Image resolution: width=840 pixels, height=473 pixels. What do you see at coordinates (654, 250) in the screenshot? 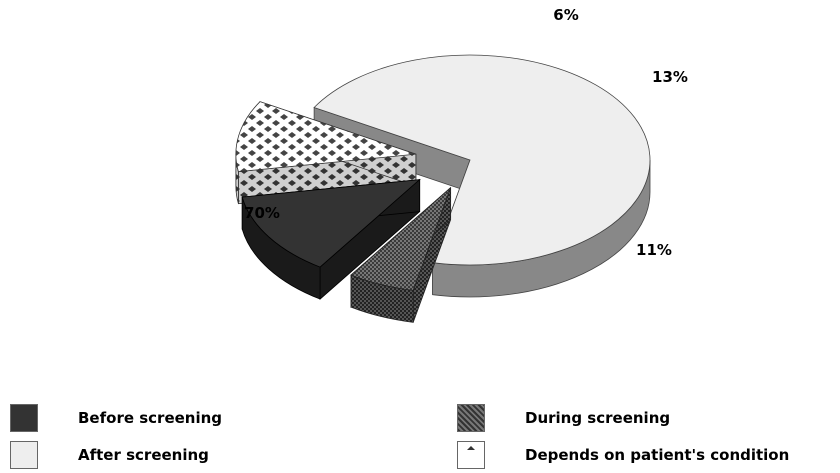
I see `data-label-depends-on-patient-s-condition: 11%` at bounding box center [654, 250].